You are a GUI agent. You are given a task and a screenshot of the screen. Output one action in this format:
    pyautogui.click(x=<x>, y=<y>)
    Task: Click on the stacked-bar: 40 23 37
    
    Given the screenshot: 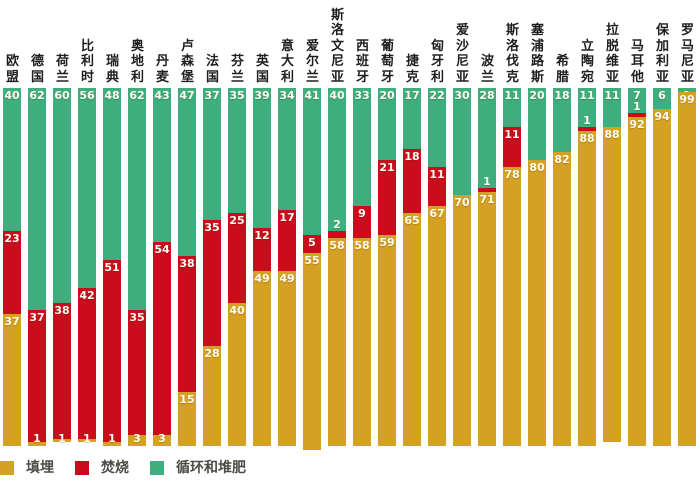 What is the action you would take?
    pyautogui.click(x=12, y=267)
    